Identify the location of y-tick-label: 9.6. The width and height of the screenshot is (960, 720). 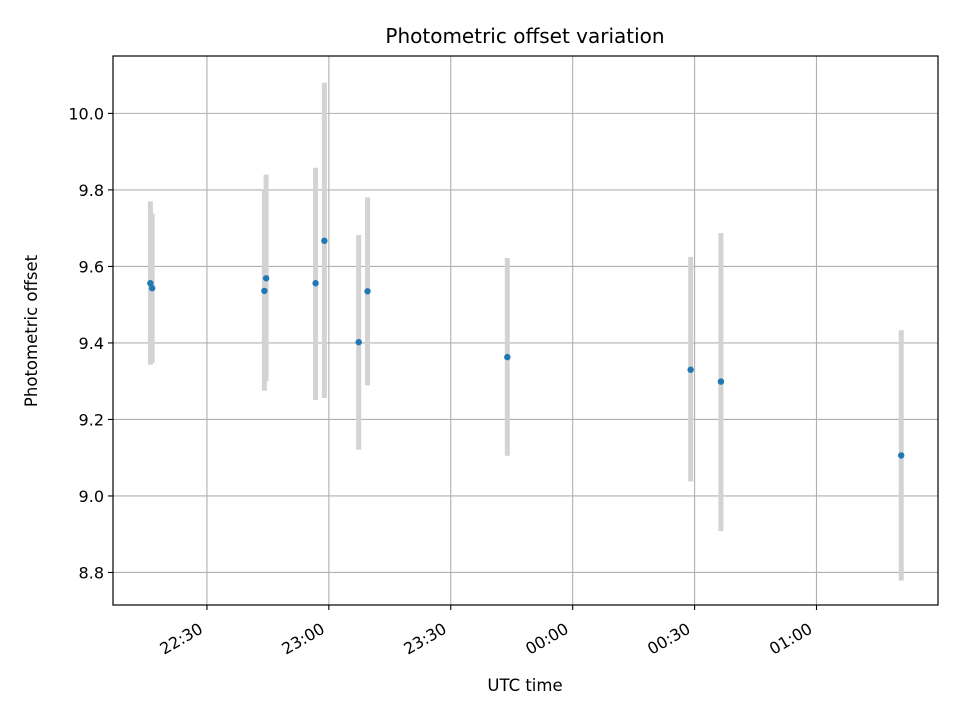
(91, 266).